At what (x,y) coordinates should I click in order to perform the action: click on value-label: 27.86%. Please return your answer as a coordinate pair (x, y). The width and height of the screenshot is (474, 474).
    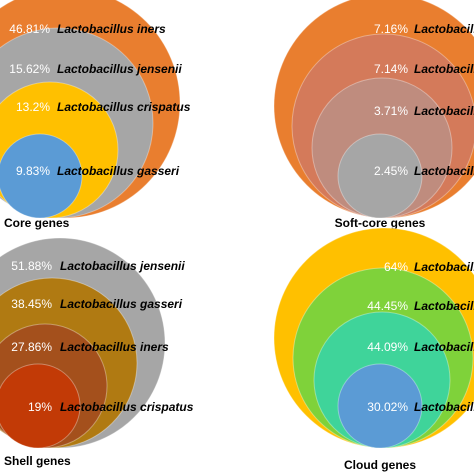
    Looking at the image, I should click on (31, 347).